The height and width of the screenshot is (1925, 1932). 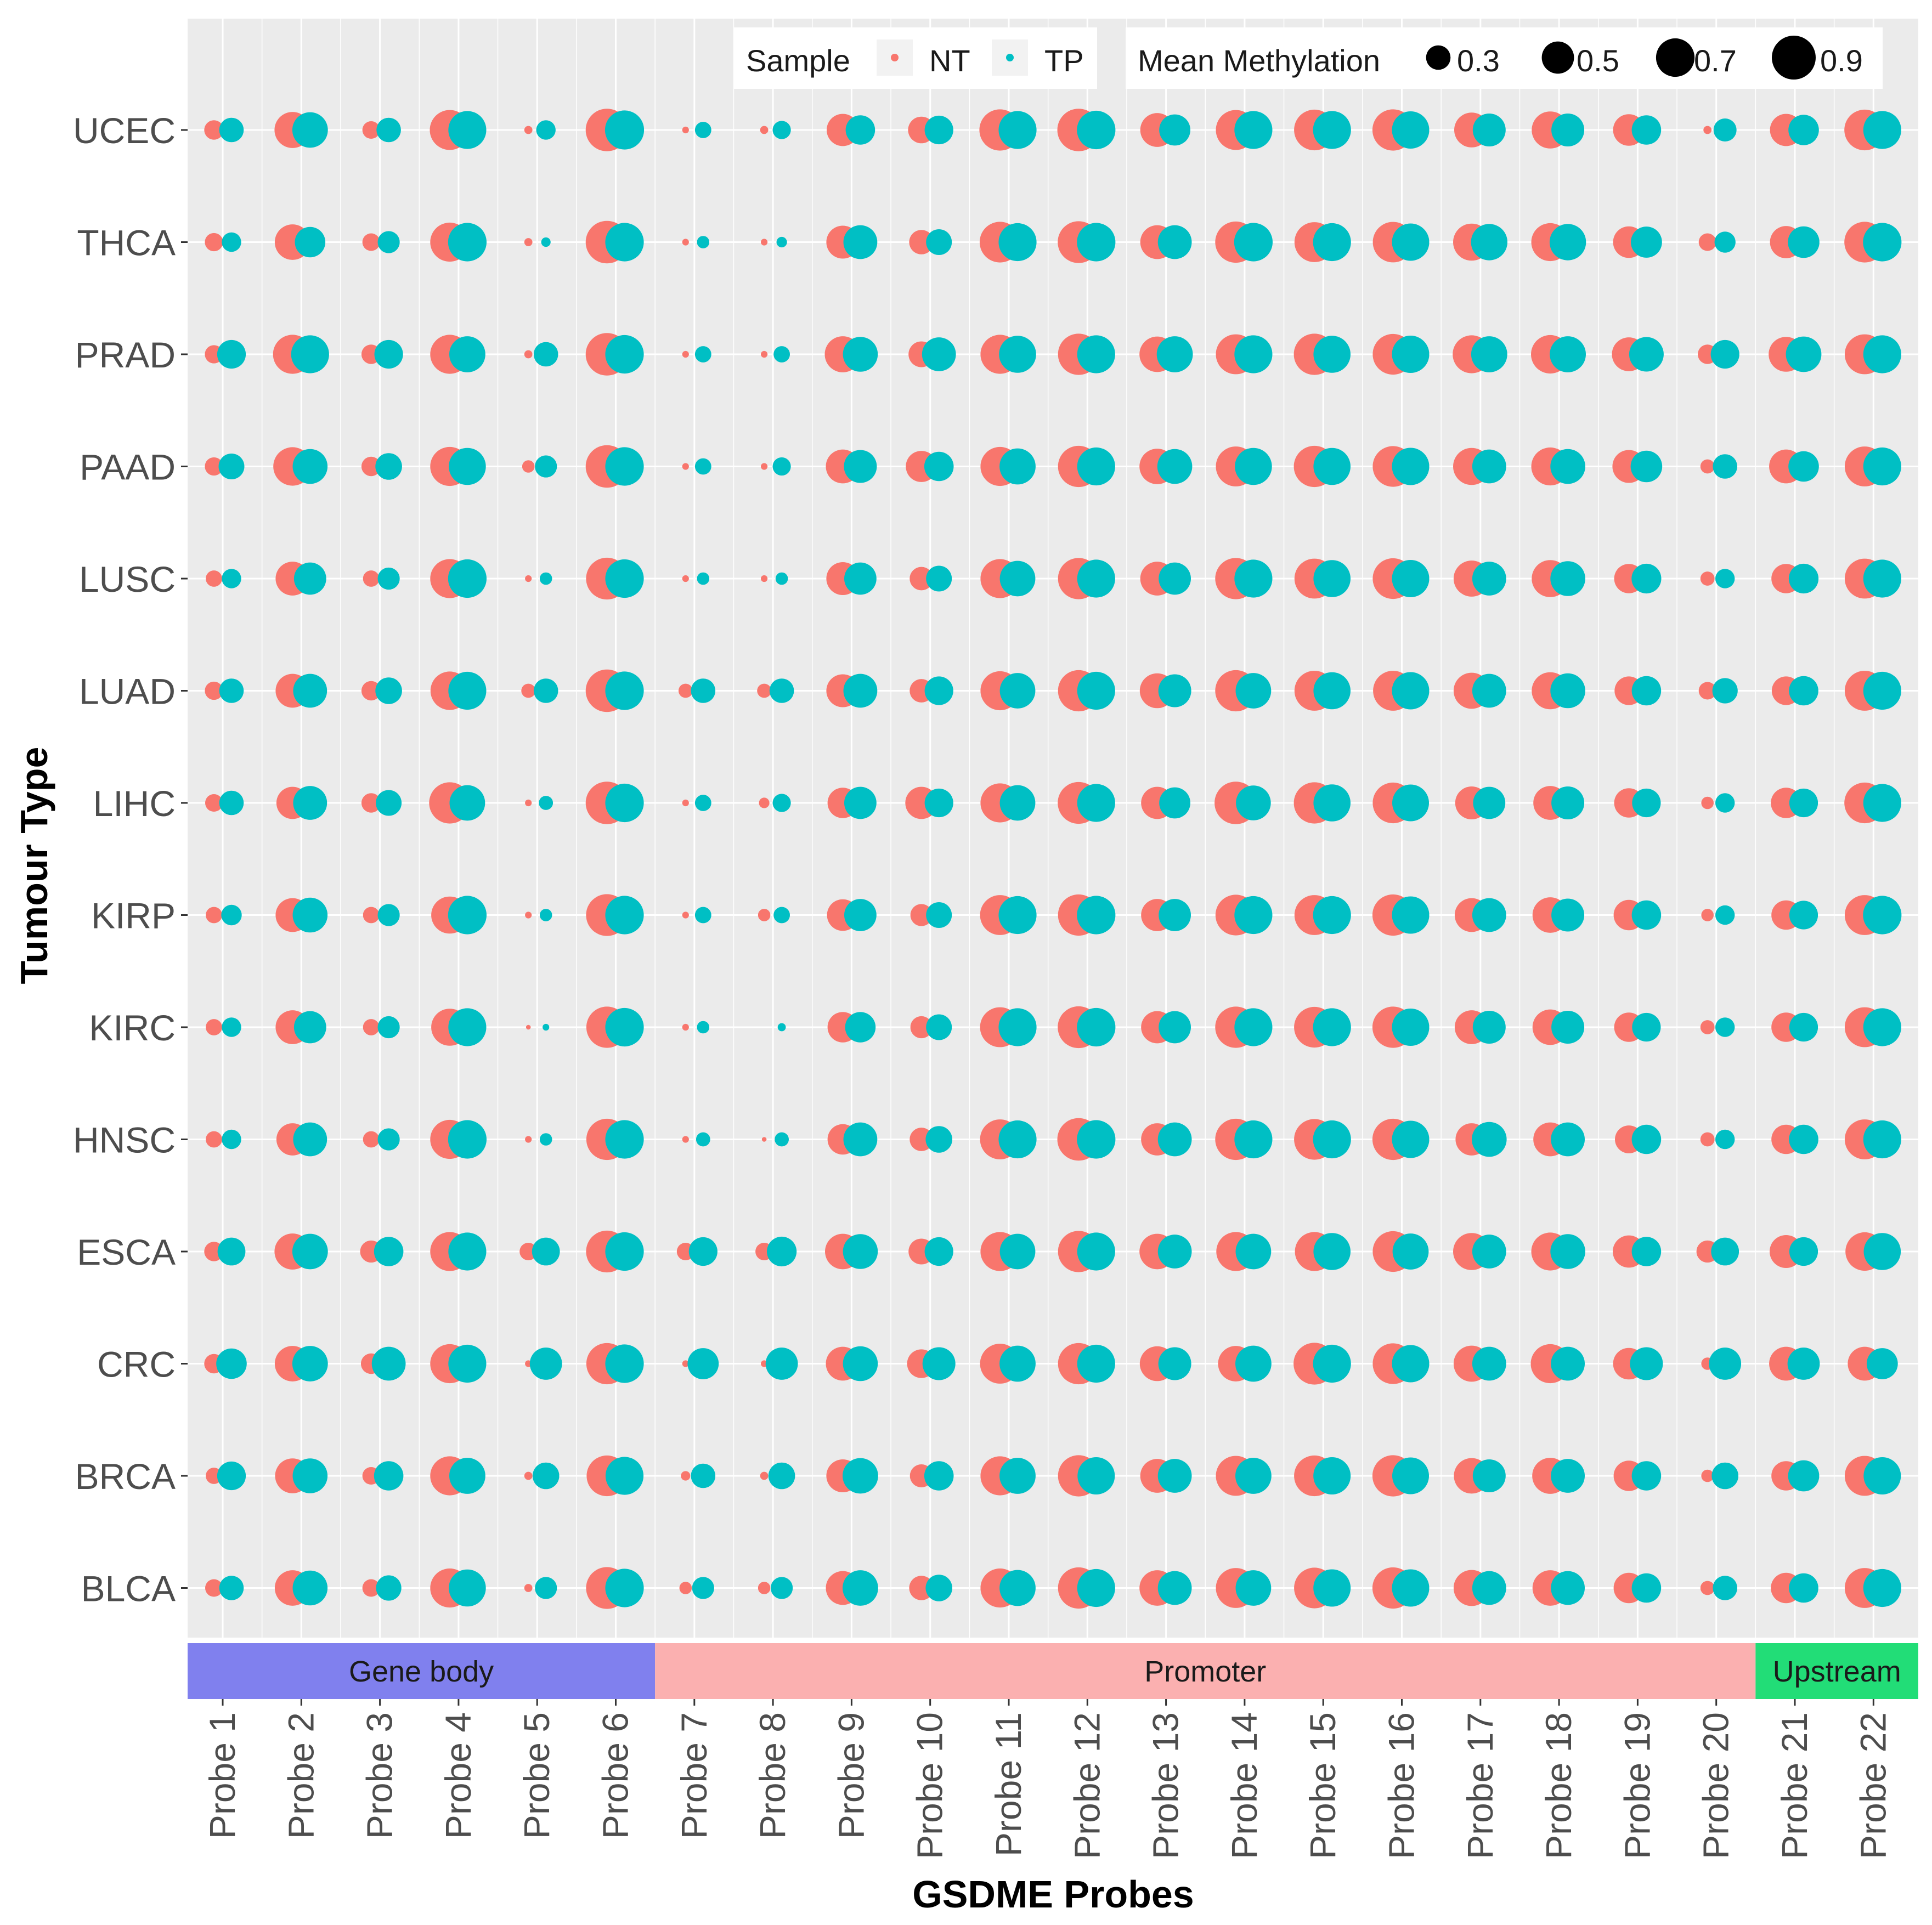 What do you see at coordinates (134, 803) in the screenshot?
I see `y-tick-label-lihc: LIHC` at bounding box center [134, 803].